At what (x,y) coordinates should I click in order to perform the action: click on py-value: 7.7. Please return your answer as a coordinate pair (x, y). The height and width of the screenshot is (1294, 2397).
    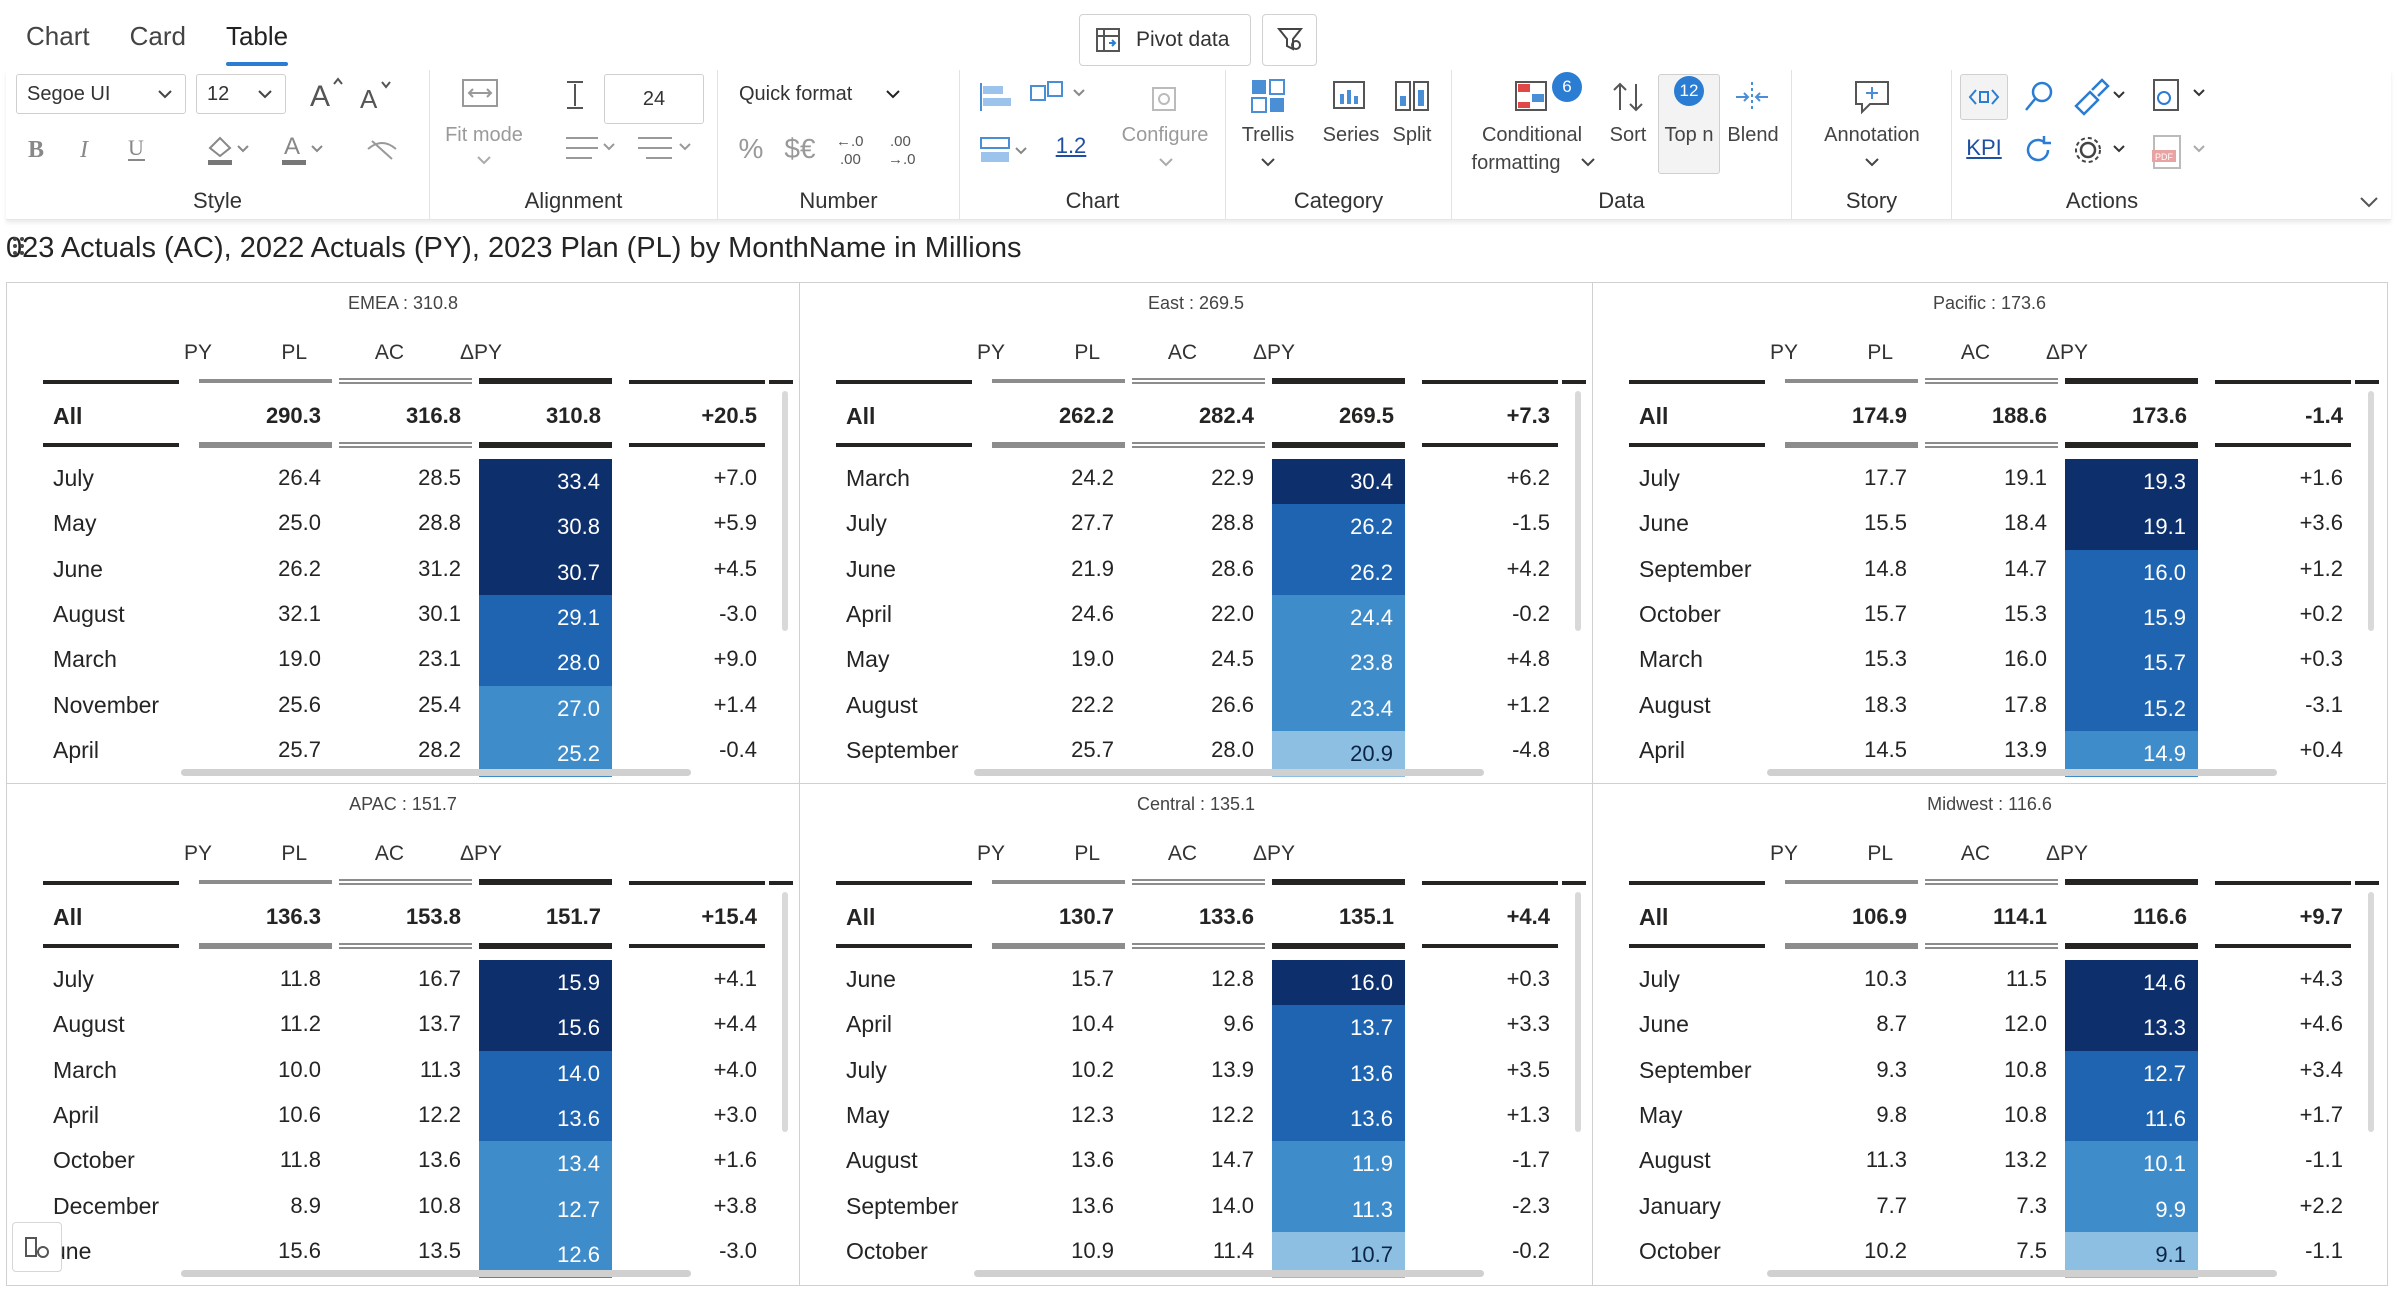
    Looking at the image, I should click on (1891, 1205).